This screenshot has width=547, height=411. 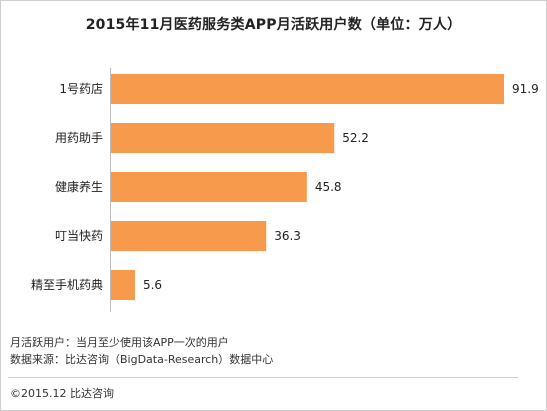 What do you see at coordinates (355, 138) in the screenshot?
I see `value-label-2: 52.2` at bounding box center [355, 138].